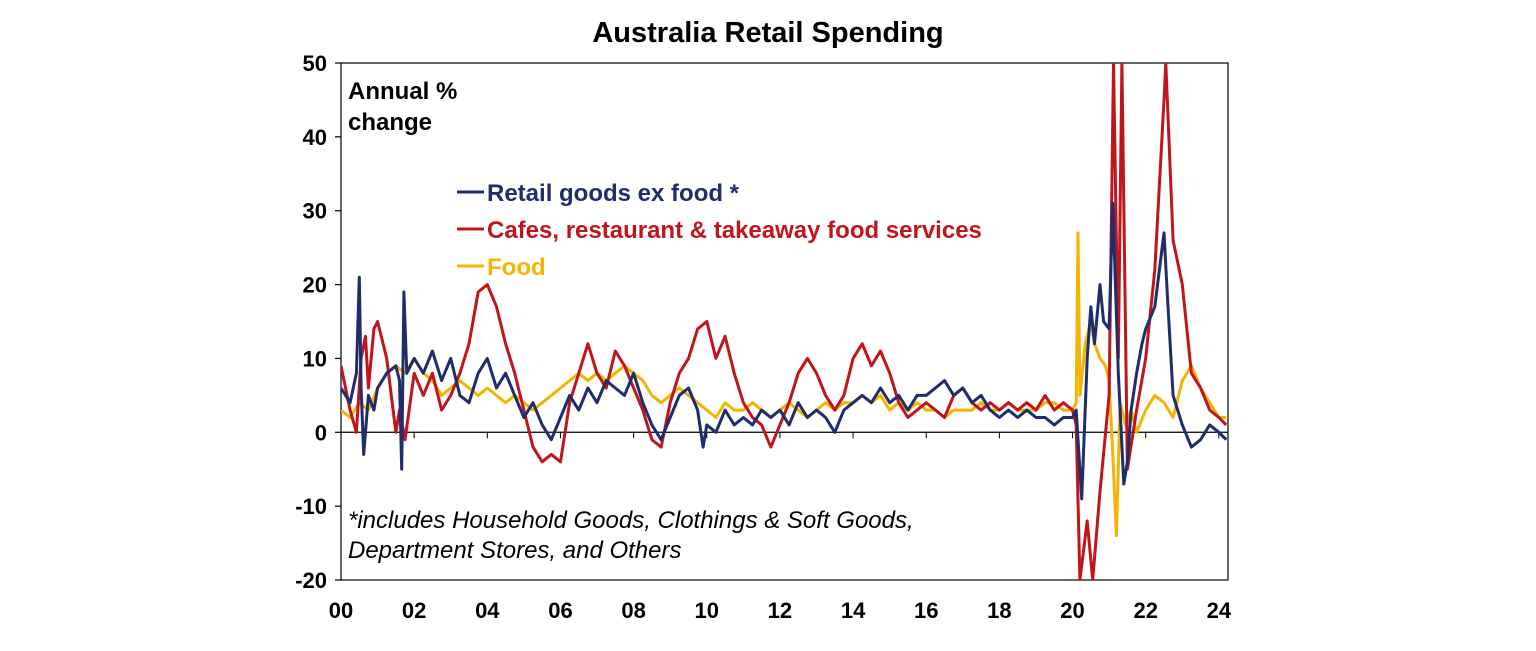  Describe the element at coordinates (1145, 610) in the screenshot. I see `x-tick-label: 22` at that location.